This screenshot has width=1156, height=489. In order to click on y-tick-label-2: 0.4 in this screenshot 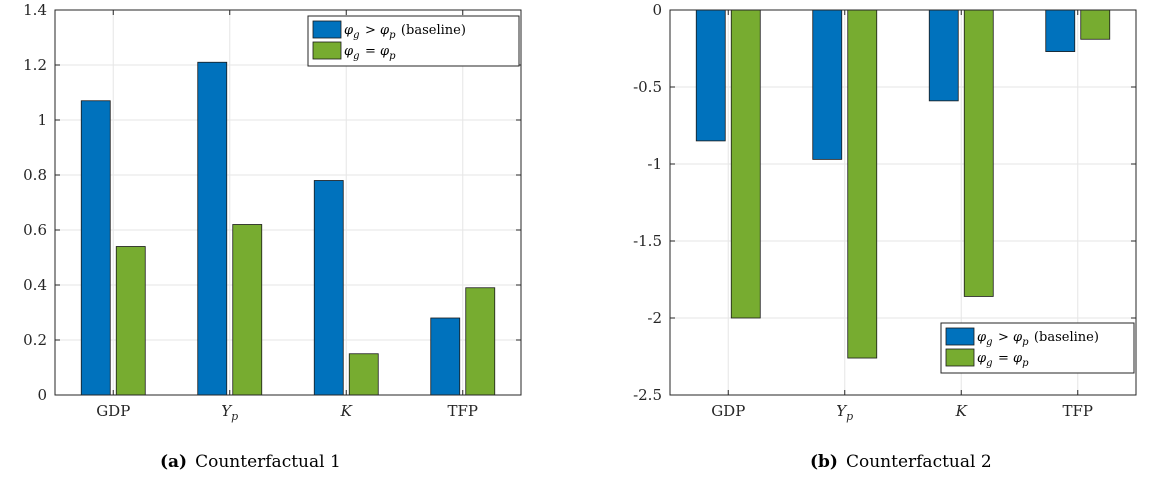, I will do `click(35, 285)`.